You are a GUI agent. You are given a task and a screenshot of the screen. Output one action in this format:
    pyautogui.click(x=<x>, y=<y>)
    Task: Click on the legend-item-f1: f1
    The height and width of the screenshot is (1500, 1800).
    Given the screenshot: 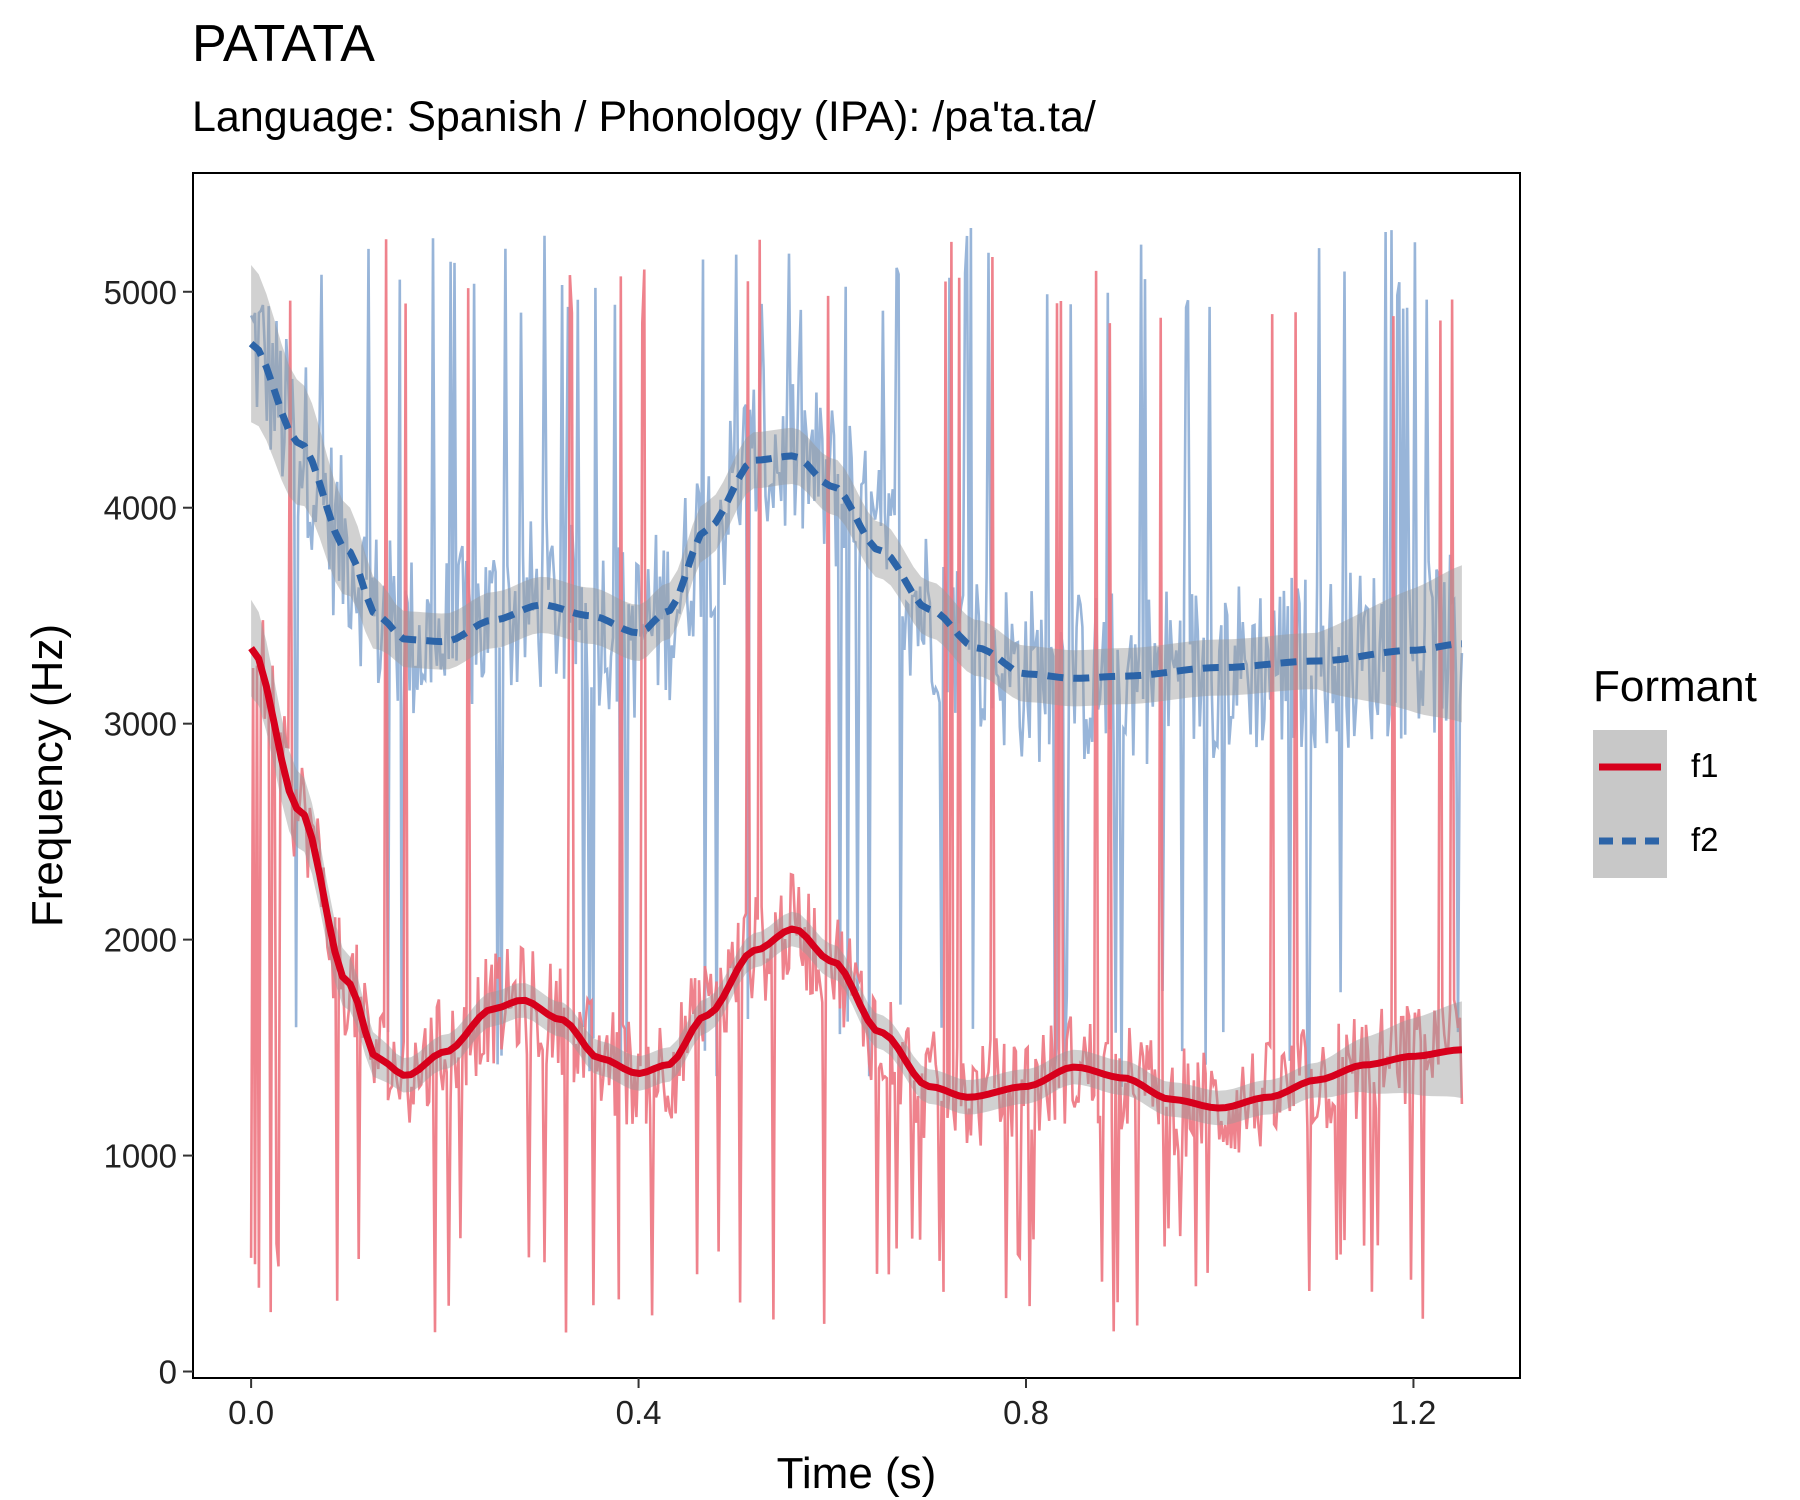 What is the action you would take?
    pyautogui.click(x=1693, y=767)
    